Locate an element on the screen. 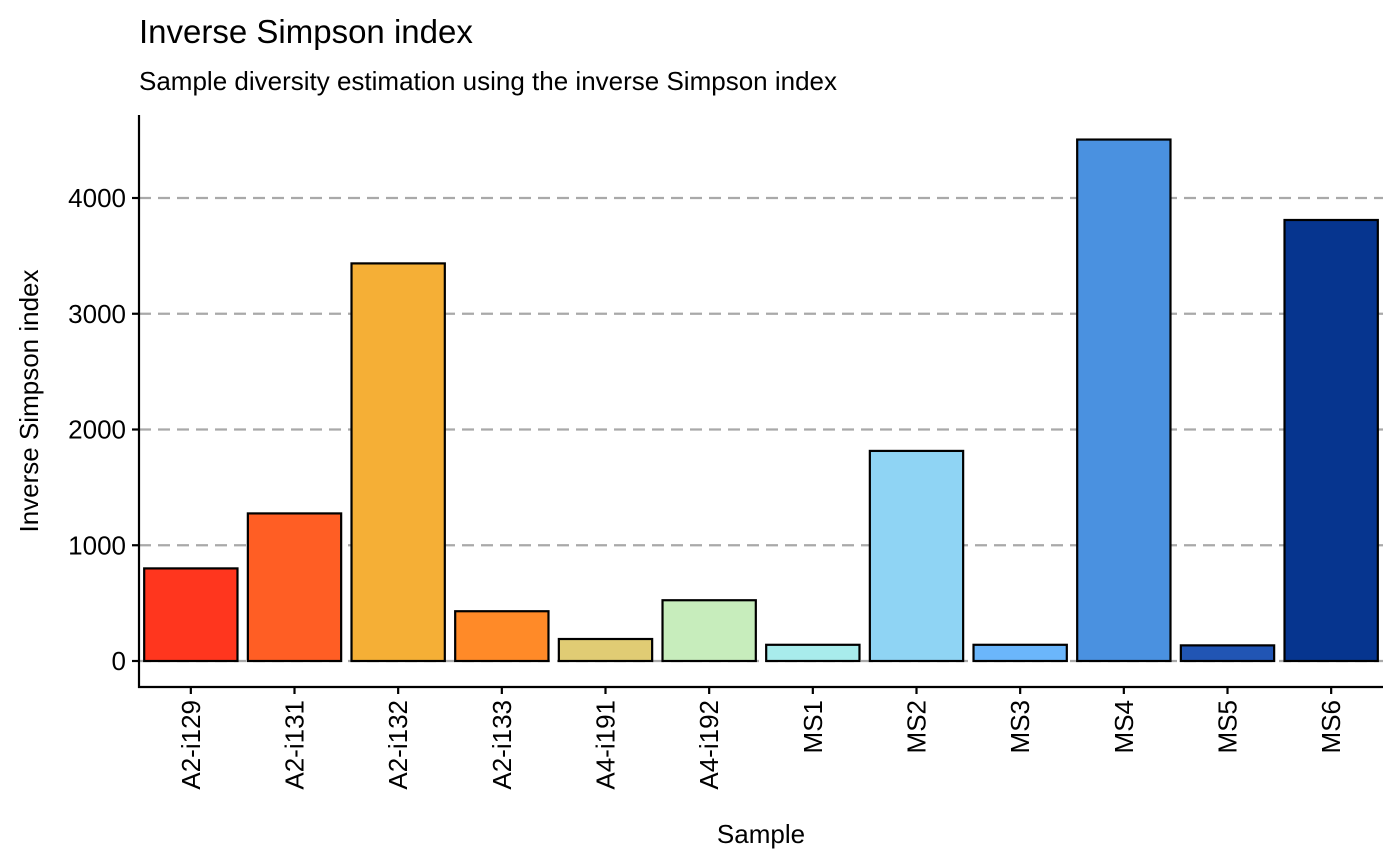  x-tick-label-A4-i191: A4-i191 is located at coordinates (606, 745).